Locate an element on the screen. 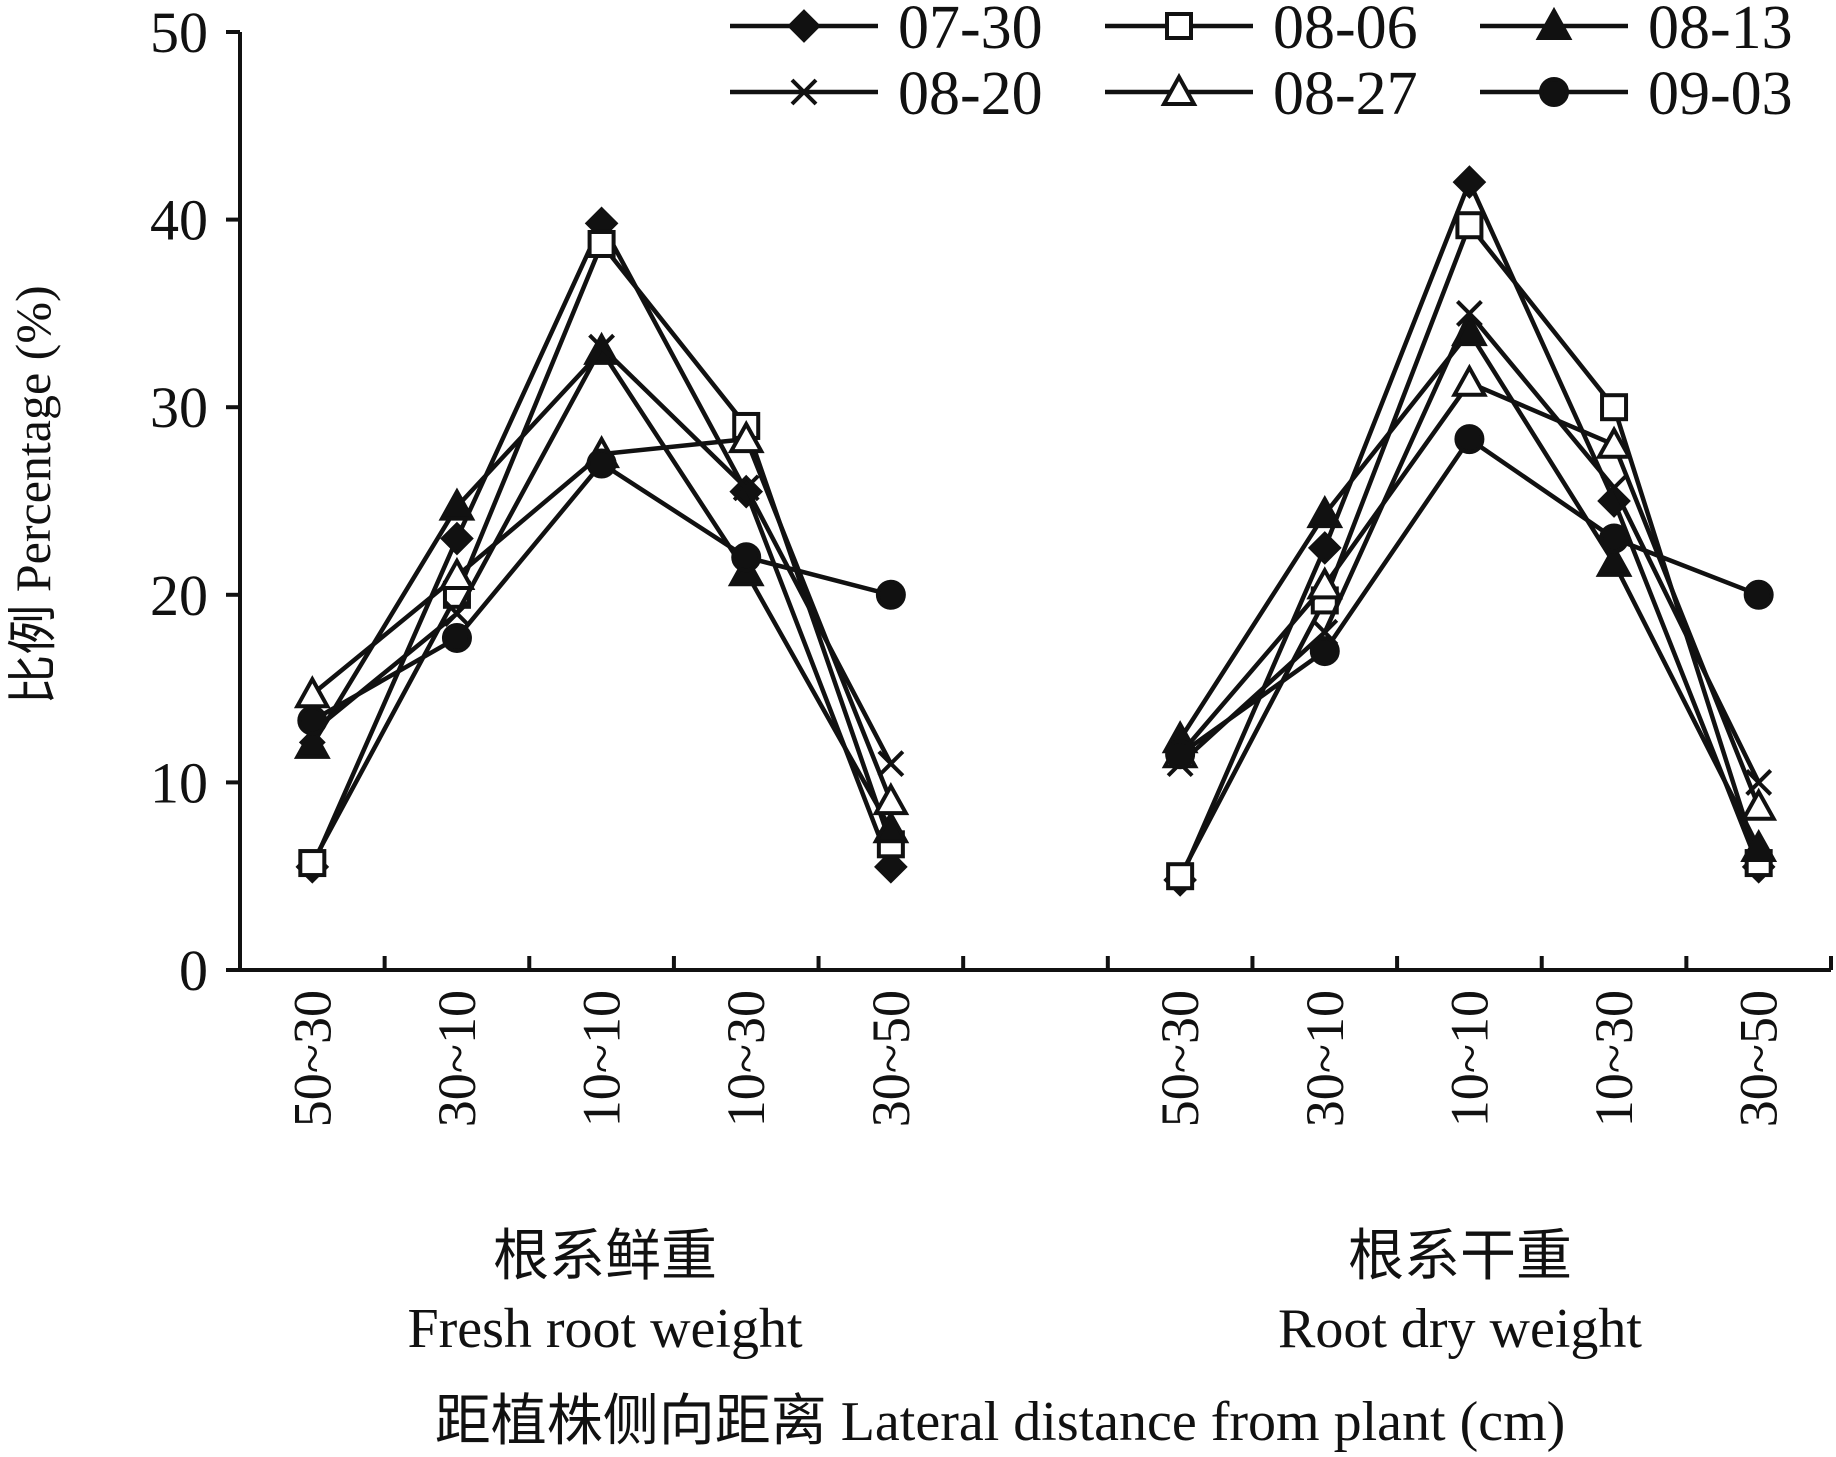 The image size is (1836, 1457). y-tick-label: 30 is located at coordinates (179, 407).